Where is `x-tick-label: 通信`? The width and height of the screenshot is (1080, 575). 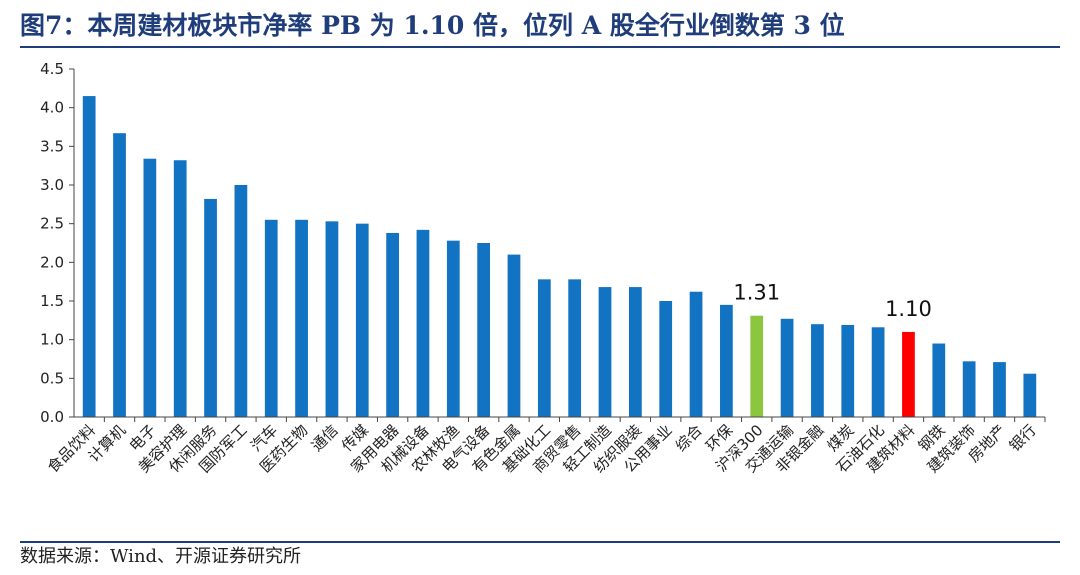
x-tick-label: 通信 is located at coordinates (325, 438).